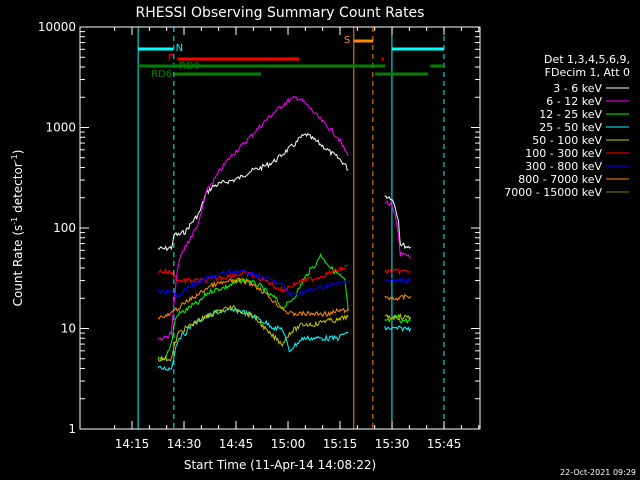  What do you see at coordinates (18, 266) in the screenshot?
I see `y-axis-label-main: Count Rate (s` at bounding box center [18, 266].